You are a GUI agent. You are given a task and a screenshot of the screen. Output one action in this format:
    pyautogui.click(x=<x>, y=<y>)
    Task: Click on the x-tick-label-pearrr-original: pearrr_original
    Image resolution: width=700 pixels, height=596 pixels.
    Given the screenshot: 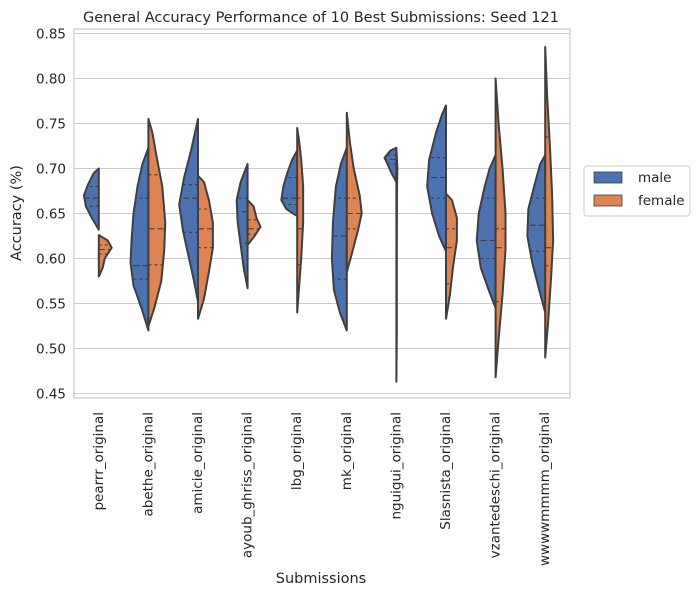 What is the action you would take?
    pyautogui.click(x=99, y=461)
    